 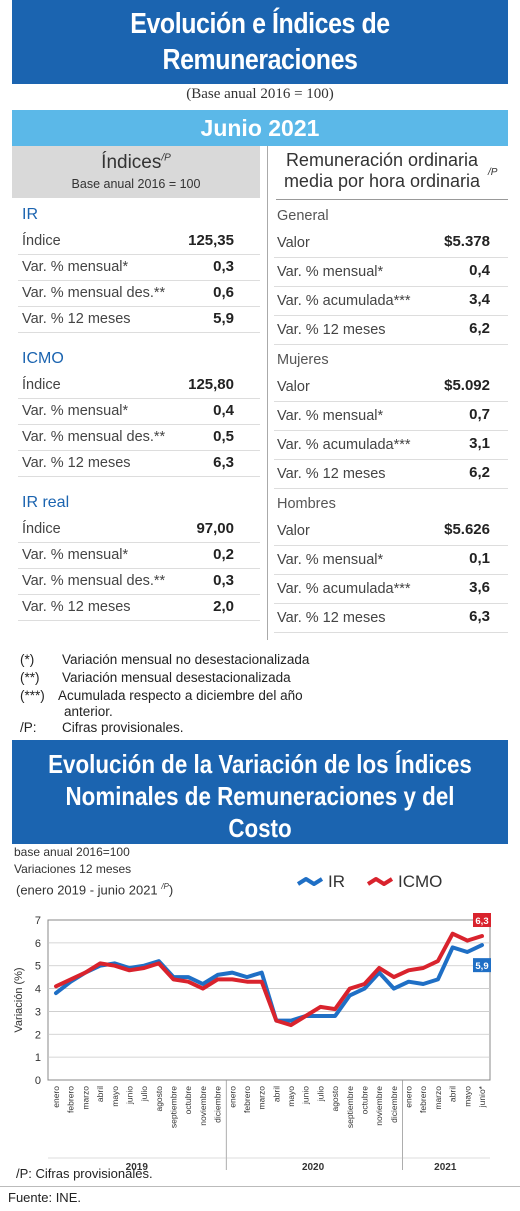 What do you see at coordinates (260, 764) in the screenshot?
I see `chart-title-line1: Evolución de la Variación de los Índices` at bounding box center [260, 764].